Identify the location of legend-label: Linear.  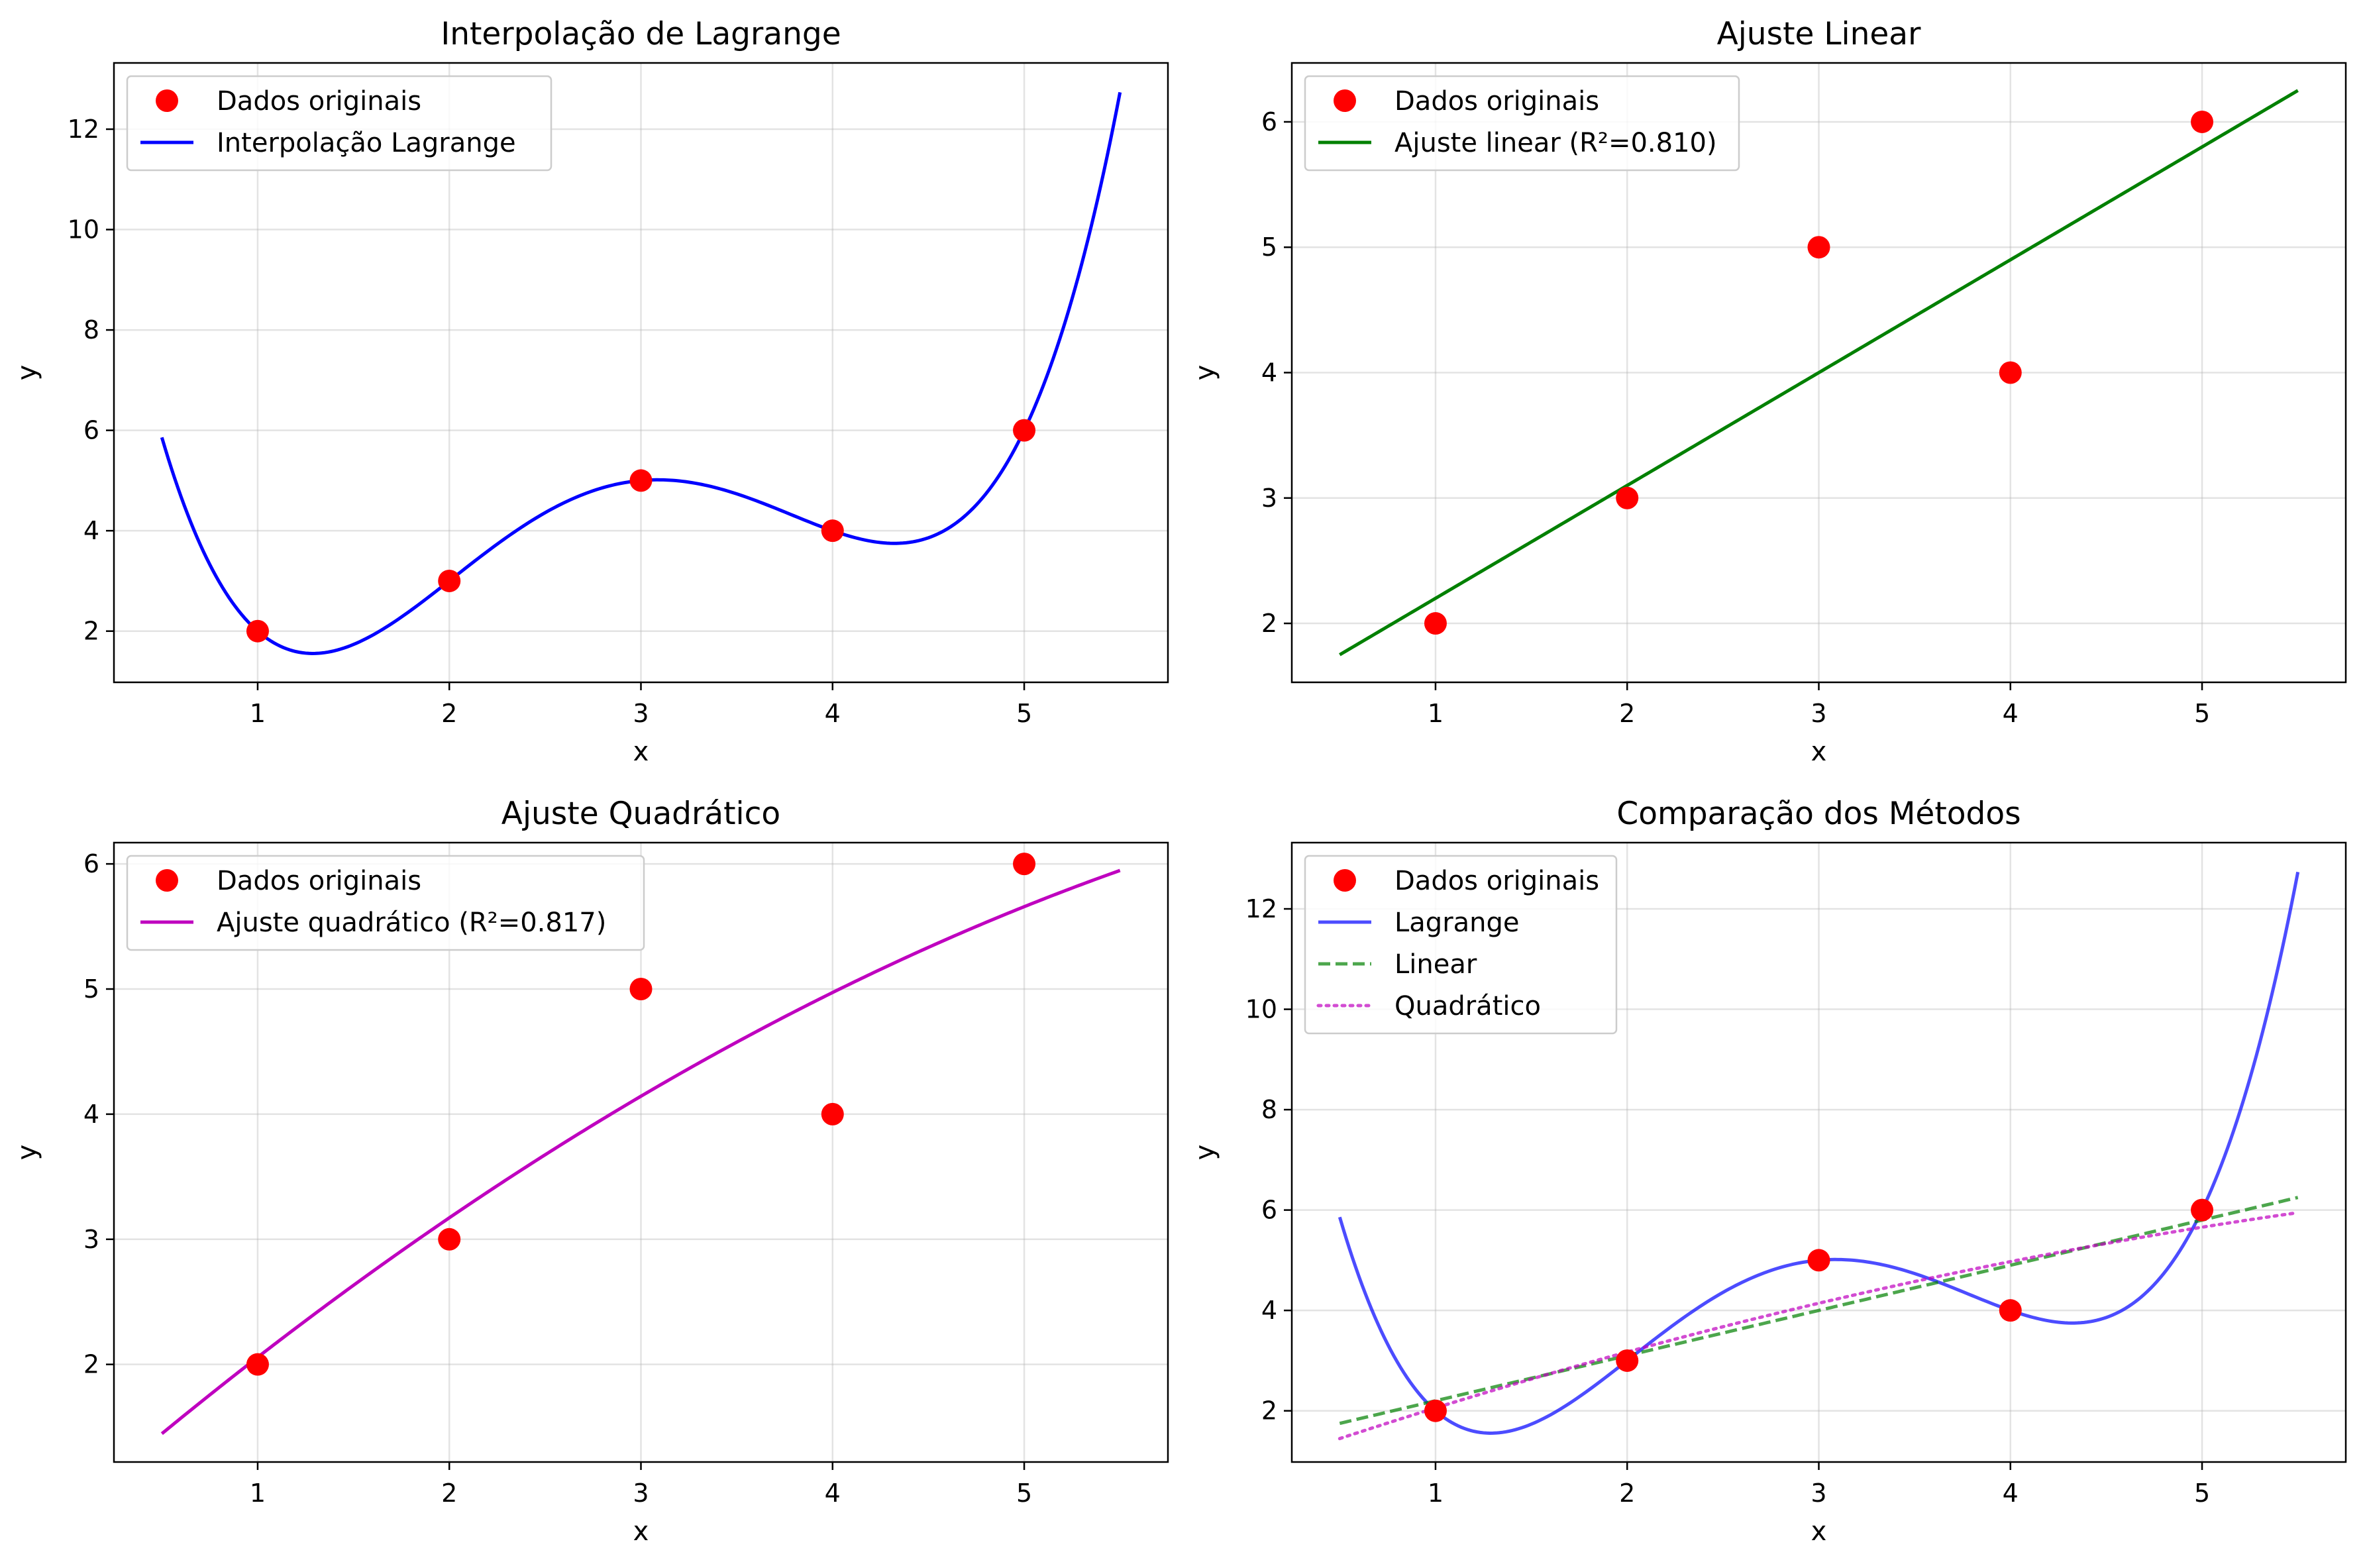
(1435, 965).